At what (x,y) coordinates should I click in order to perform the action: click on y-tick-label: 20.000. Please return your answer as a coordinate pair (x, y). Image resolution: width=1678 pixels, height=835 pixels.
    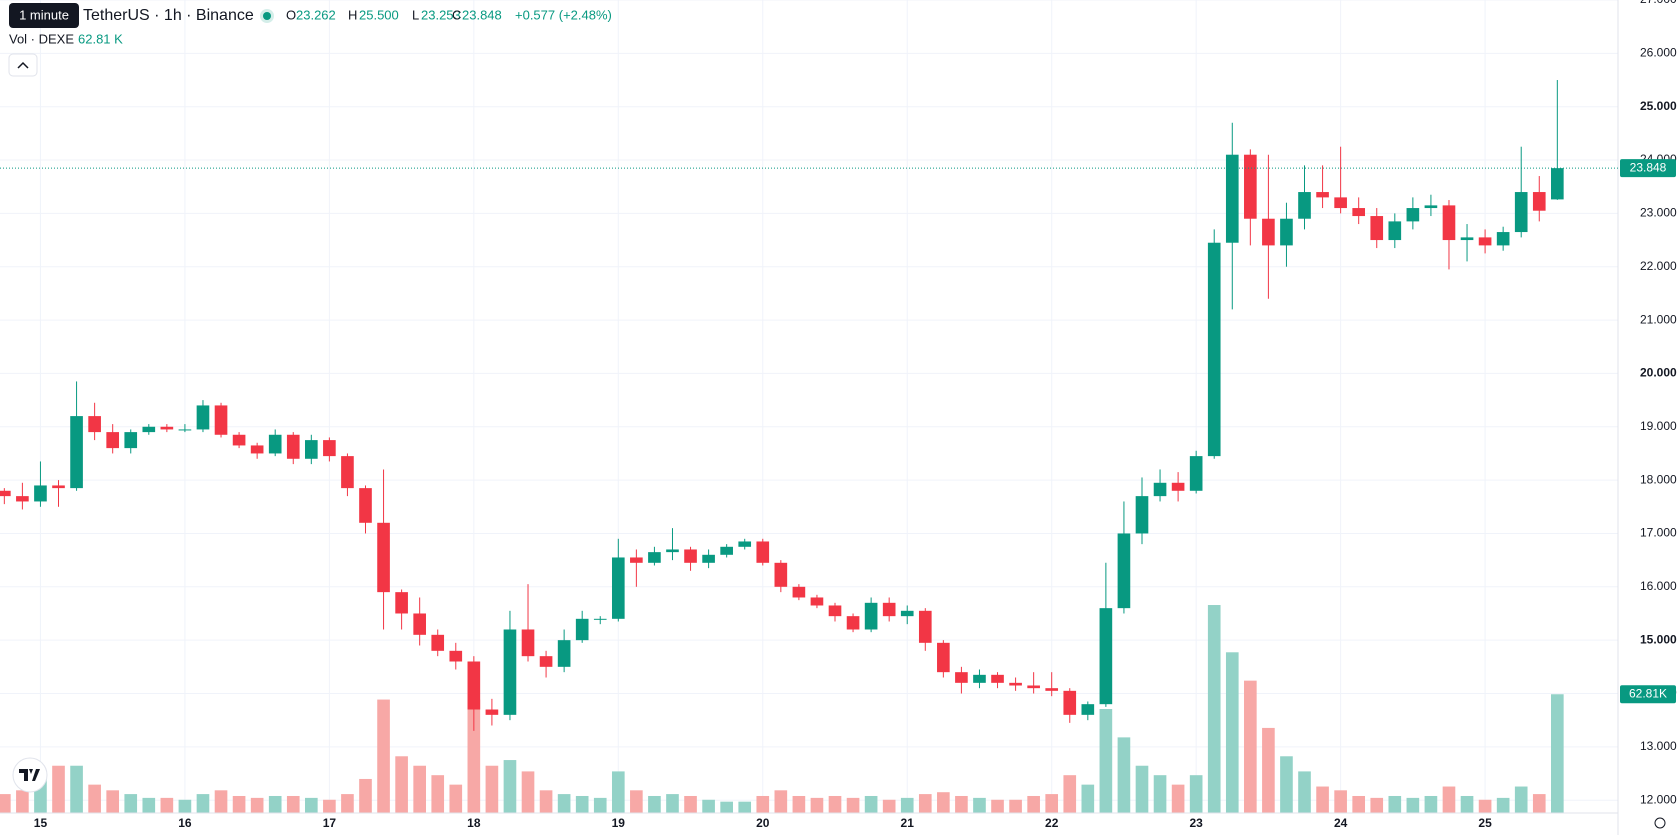
    Looking at the image, I should click on (1658, 373).